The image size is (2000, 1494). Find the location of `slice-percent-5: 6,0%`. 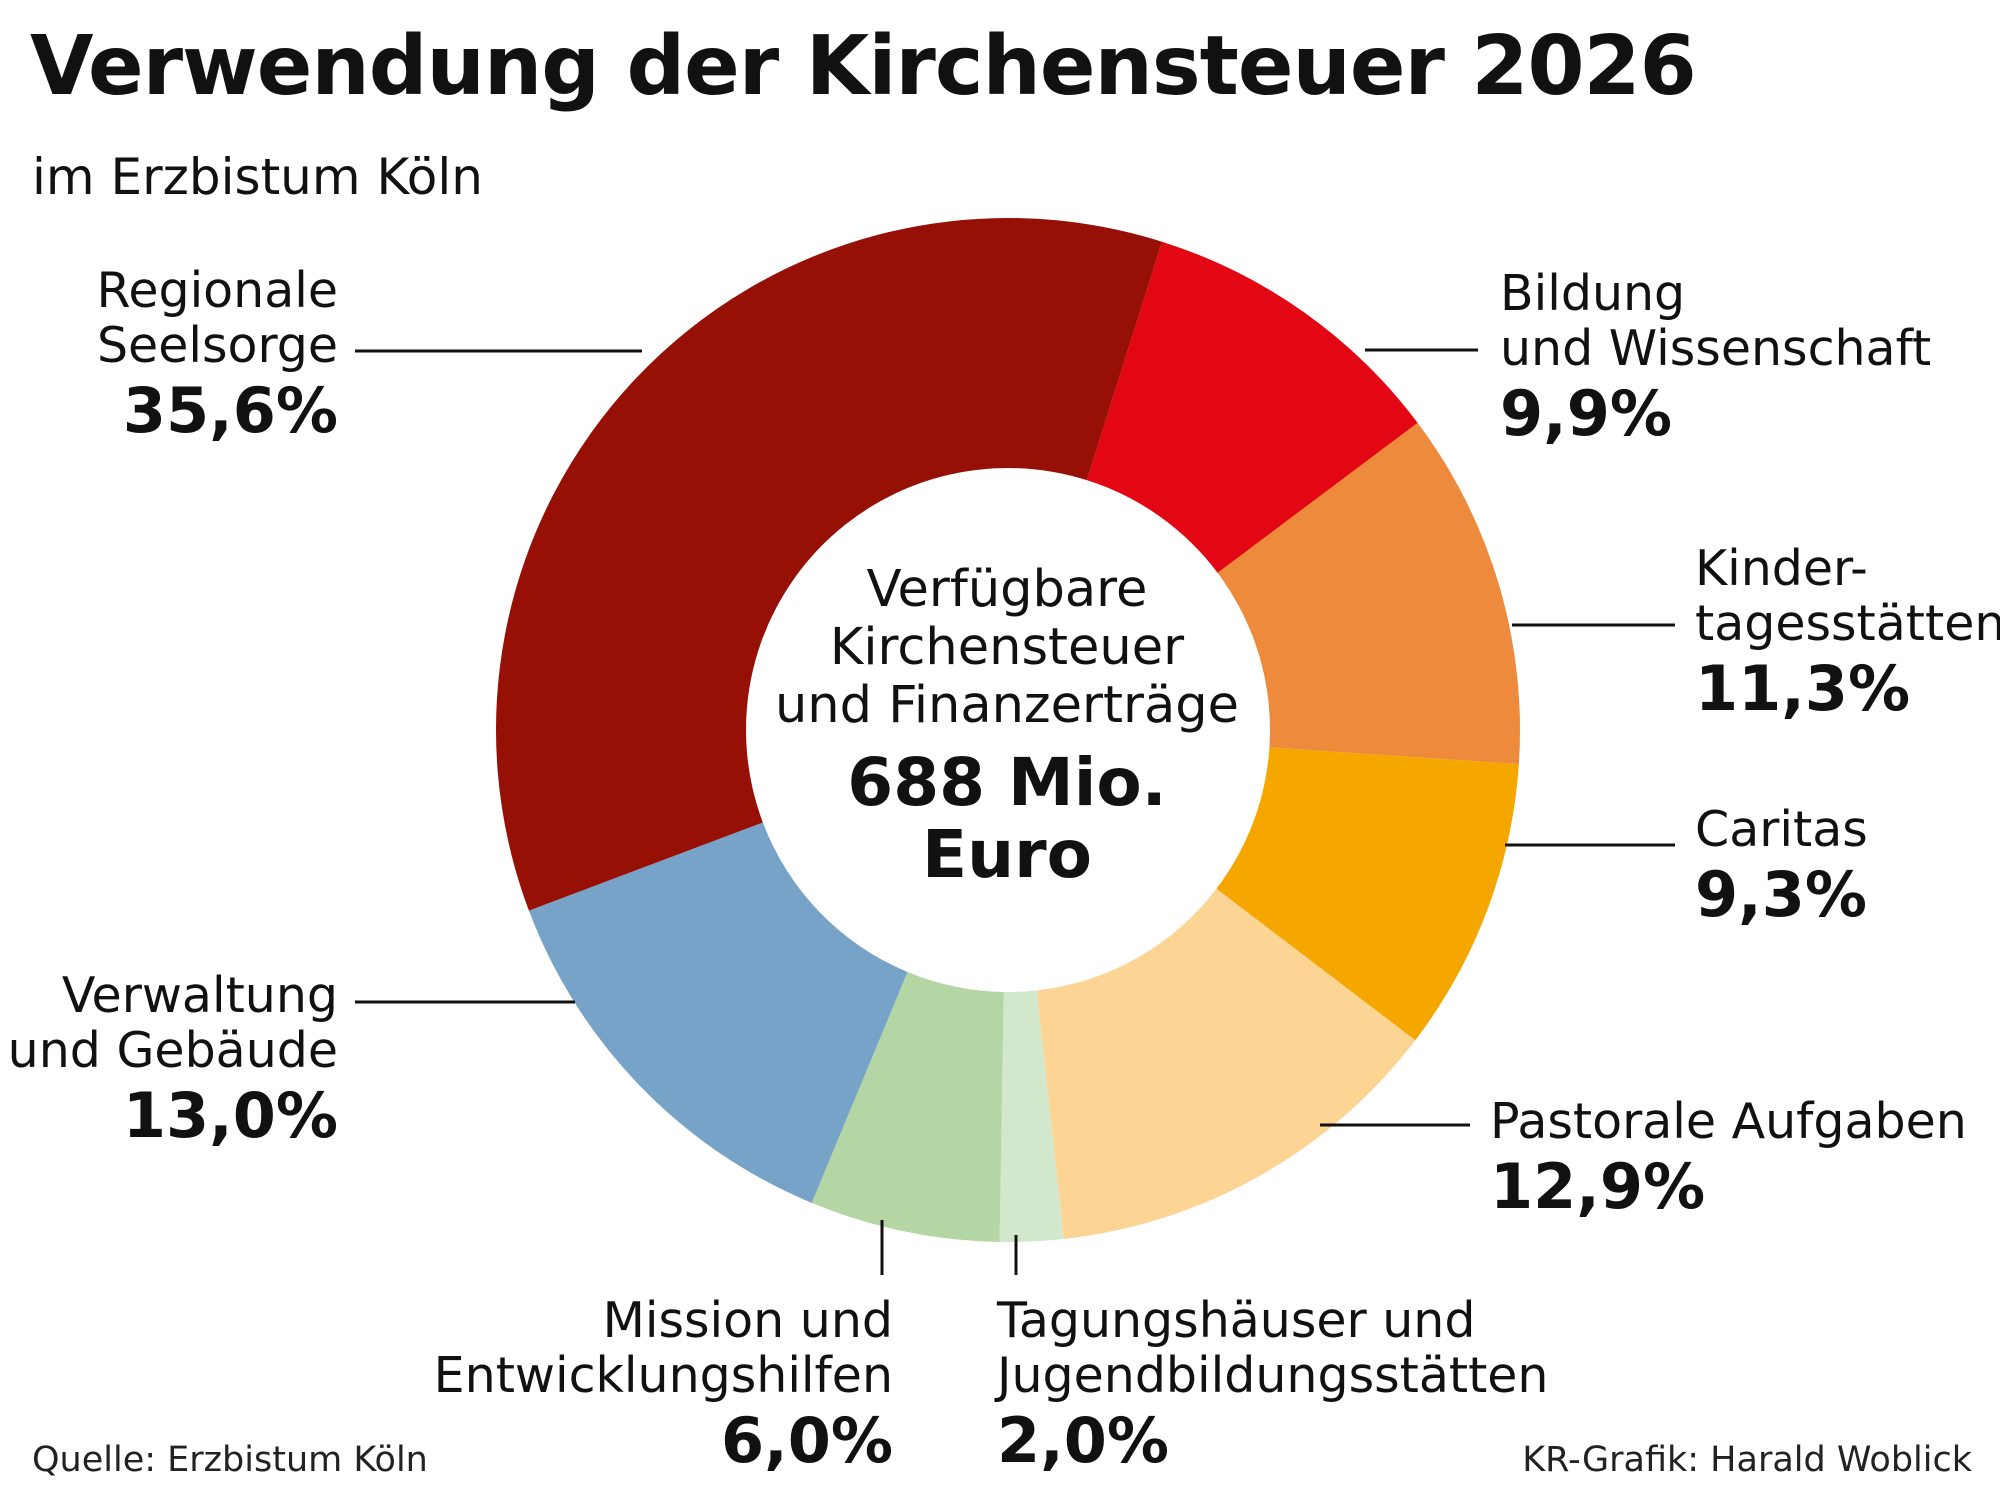

slice-percent-5: 6,0% is located at coordinates (807, 1440).